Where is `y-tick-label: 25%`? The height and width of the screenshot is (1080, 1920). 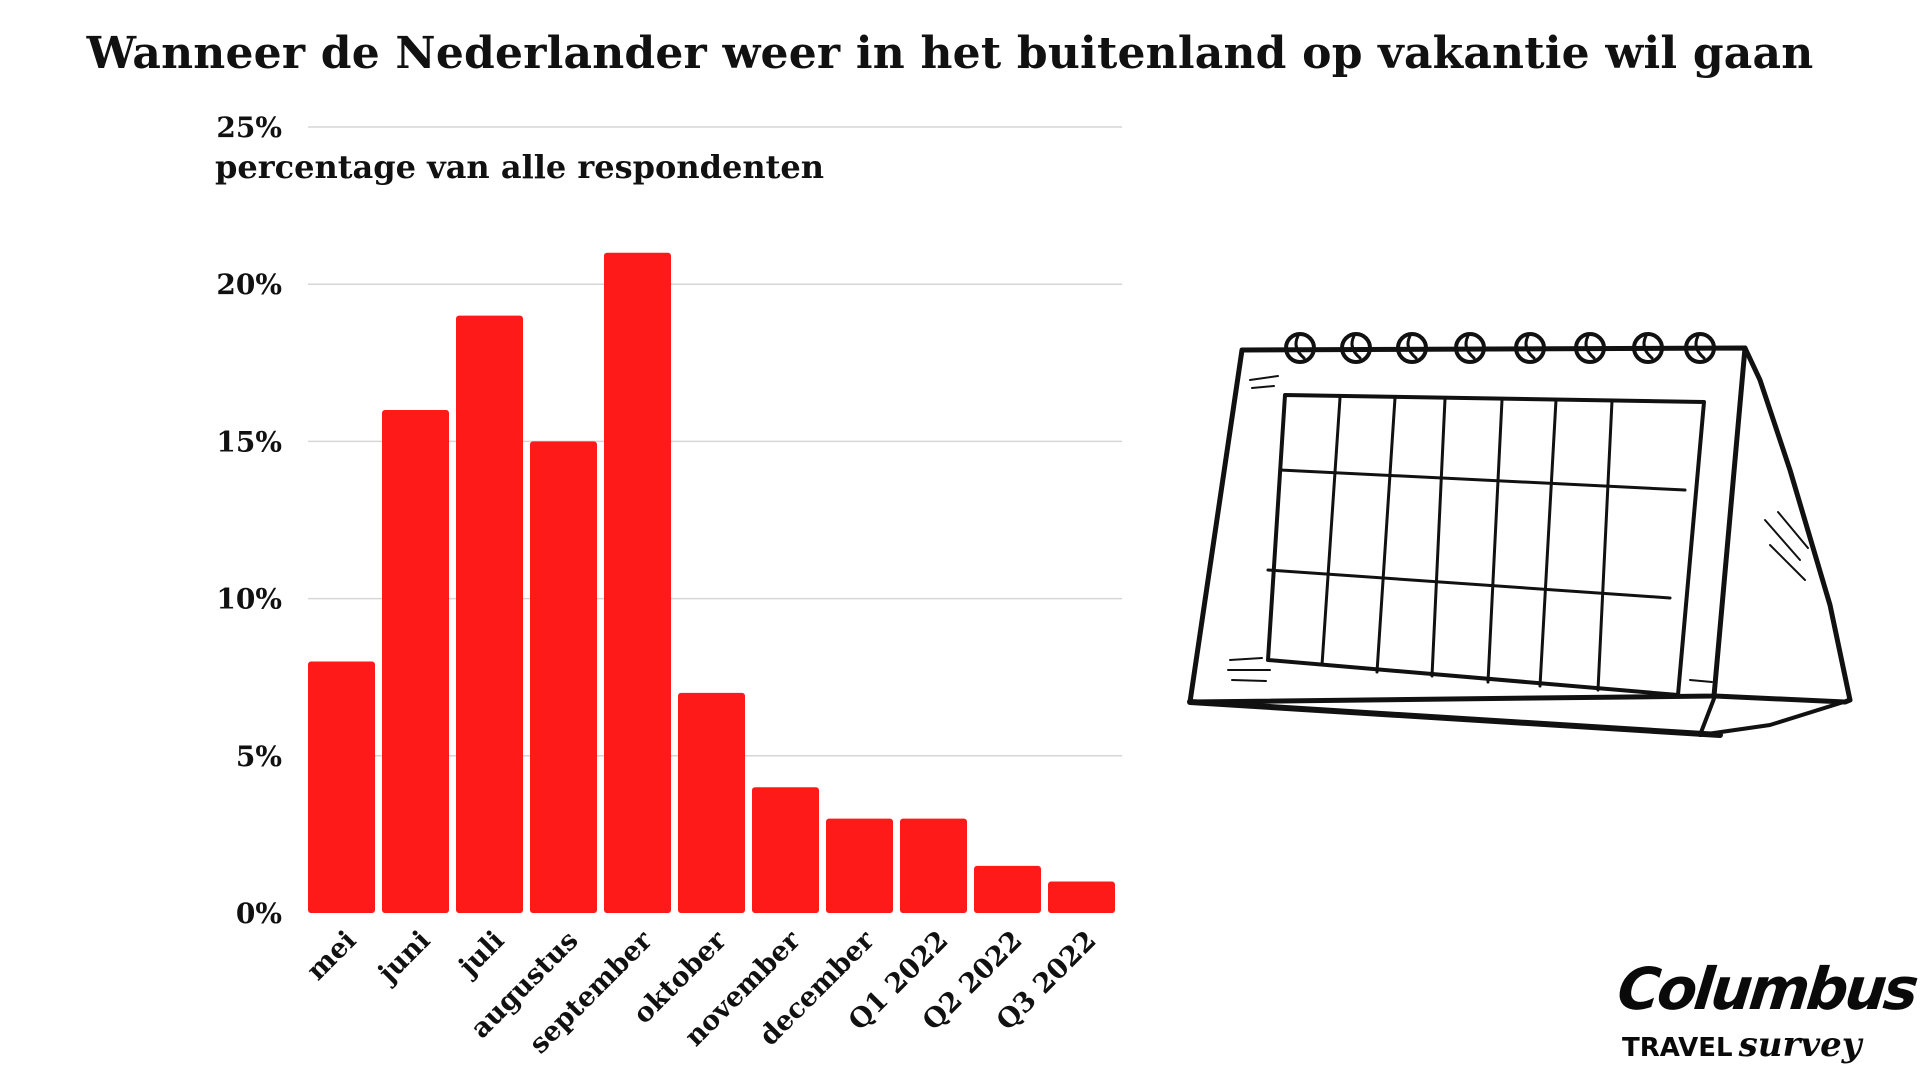
y-tick-label: 25% is located at coordinates (249, 127).